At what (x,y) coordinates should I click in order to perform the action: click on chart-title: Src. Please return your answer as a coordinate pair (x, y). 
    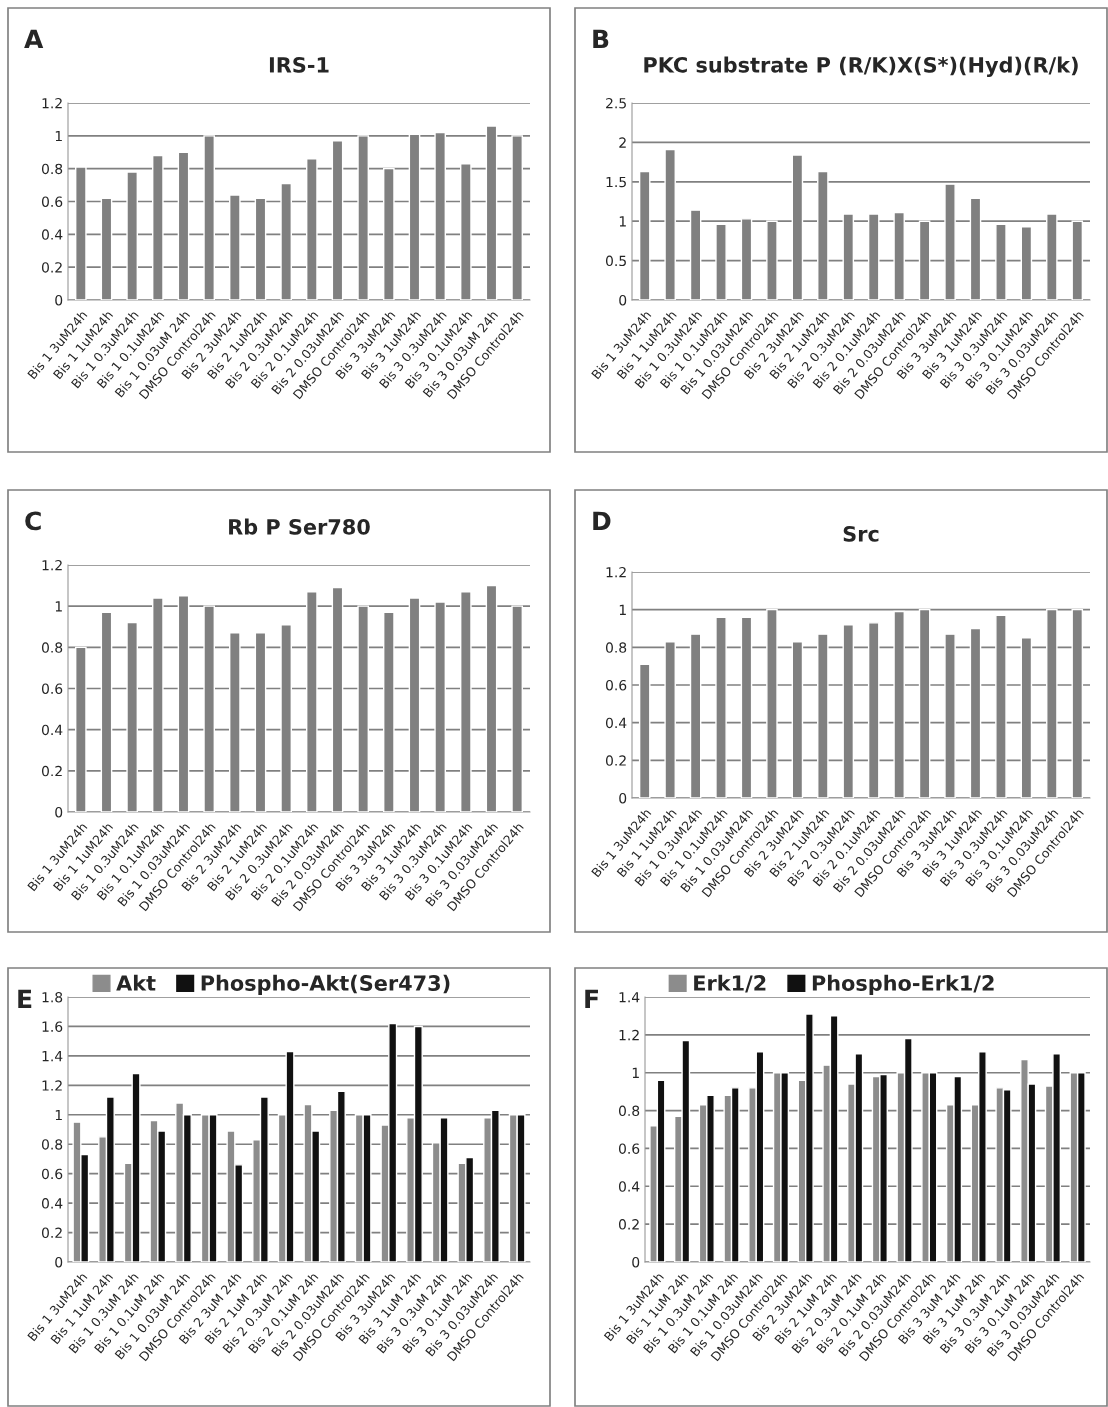
    Looking at the image, I should click on (861, 533).